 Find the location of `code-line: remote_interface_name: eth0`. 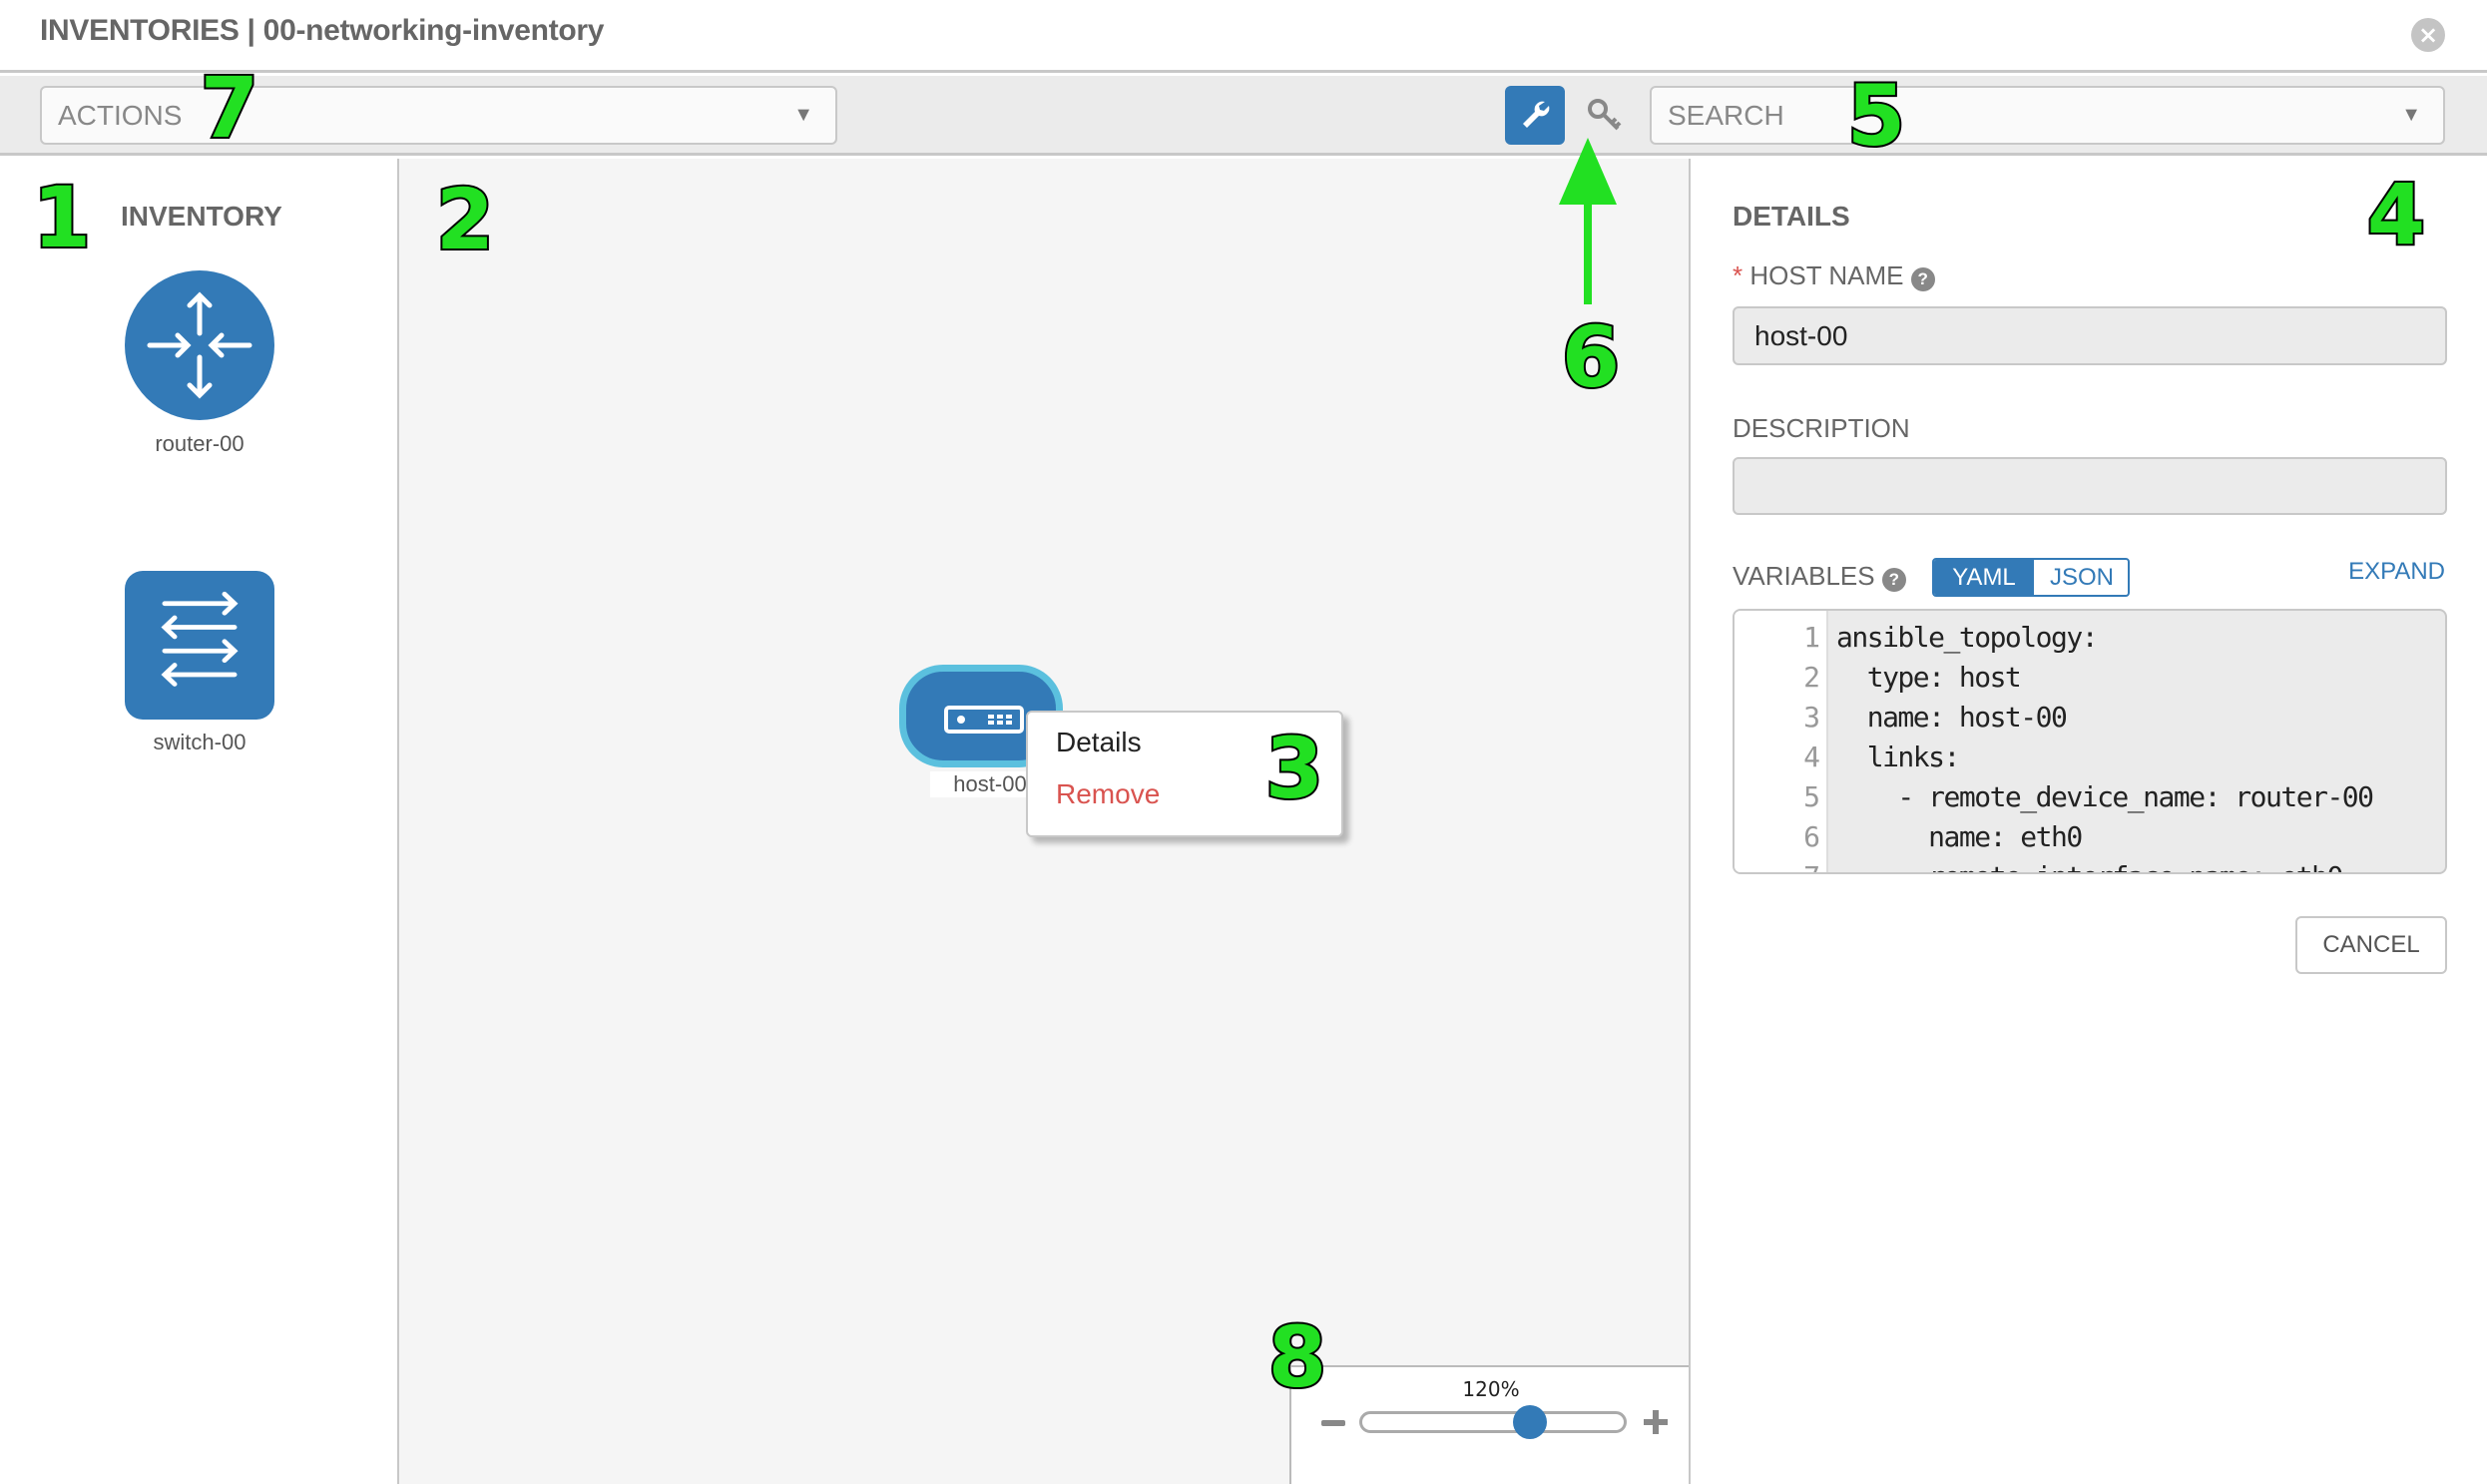

code-line: remote_interface_name: eth0 is located at coordinates (2089, 866).